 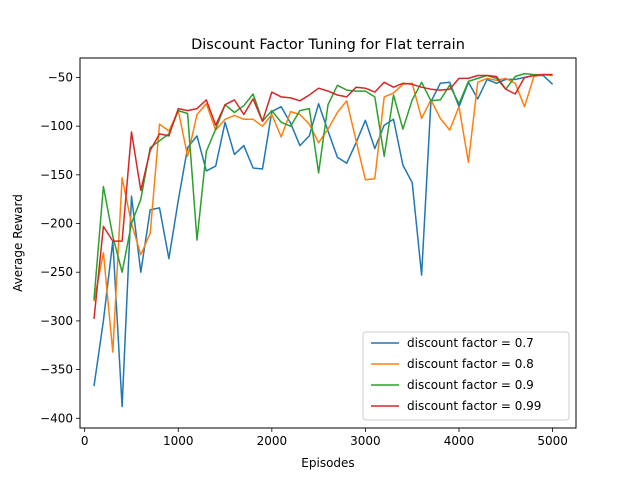 I want to click on y-tick-label: −400, so click(x=56, y=418).